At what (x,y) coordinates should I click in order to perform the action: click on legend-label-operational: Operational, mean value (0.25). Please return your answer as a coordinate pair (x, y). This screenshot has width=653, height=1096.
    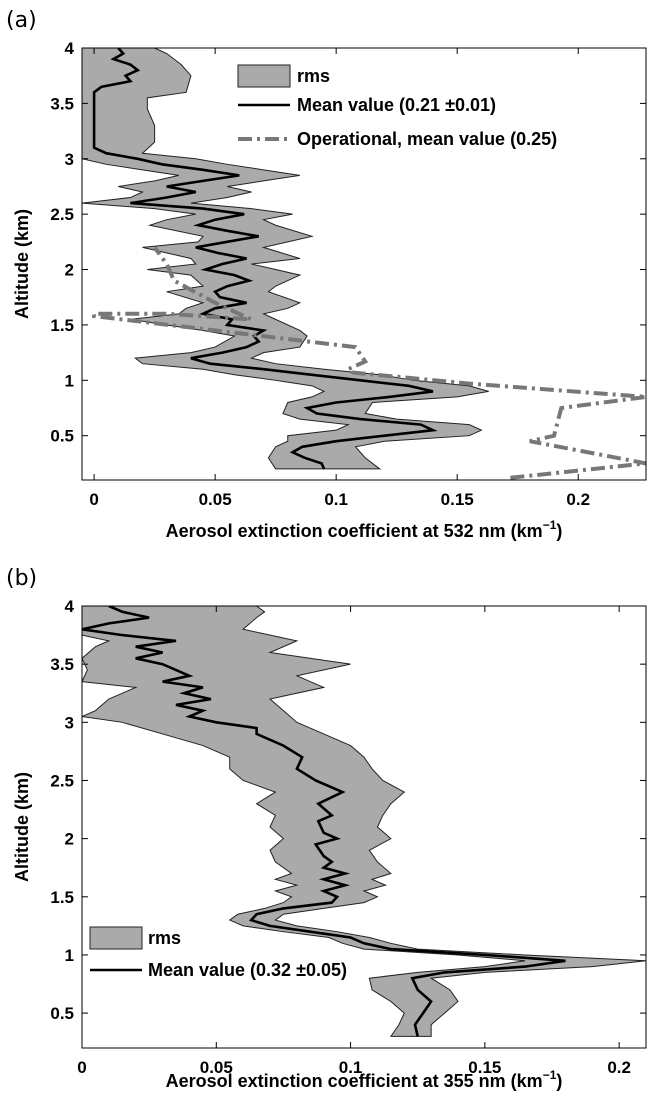
    Looking at the image, I should click on (427, 139).